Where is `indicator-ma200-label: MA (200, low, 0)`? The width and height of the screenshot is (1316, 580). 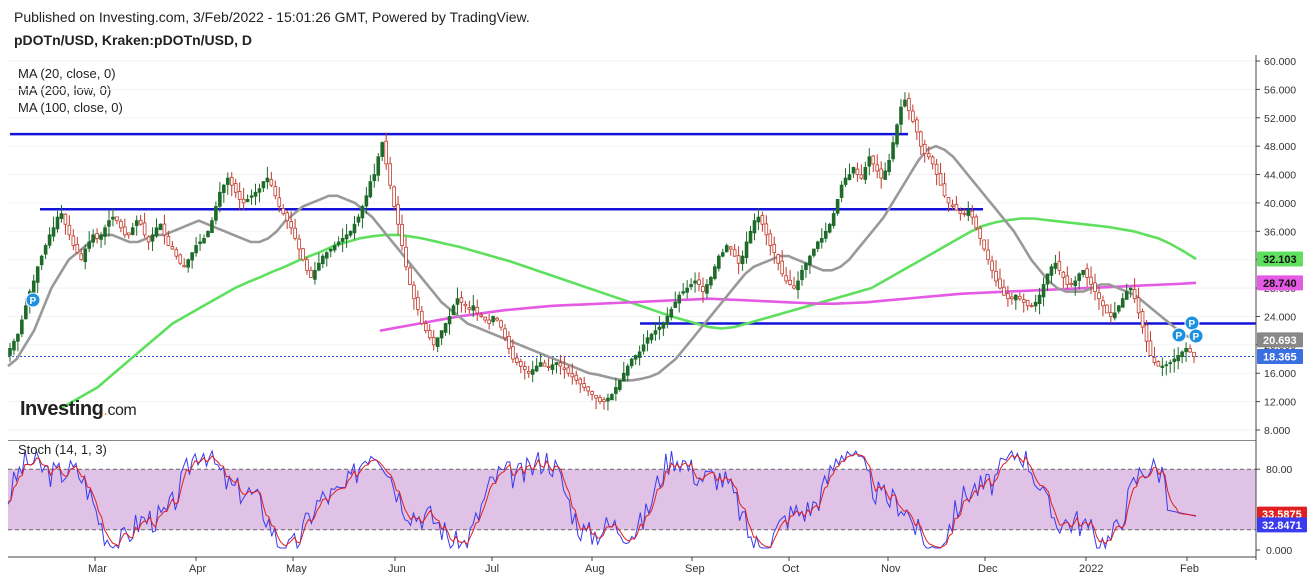
indicator-ma200-label: MA (200, low, 0) is located at coordinates (65, 90).